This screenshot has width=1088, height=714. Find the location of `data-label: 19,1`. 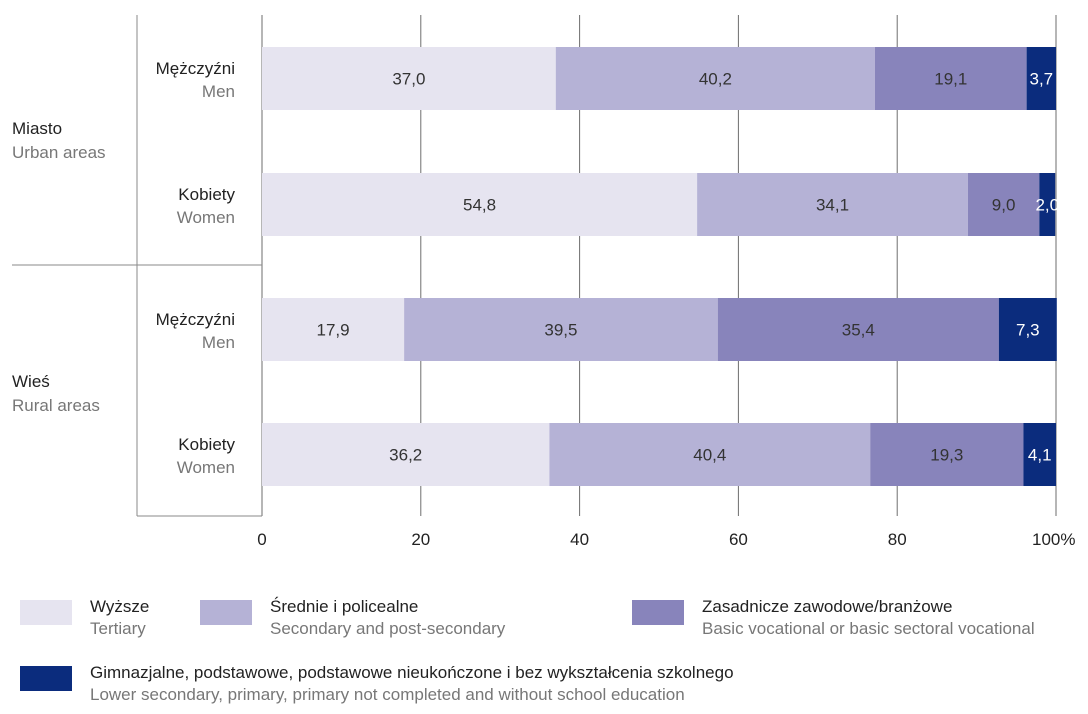

data-label: 19,1 is located at coordinates (950, 79).